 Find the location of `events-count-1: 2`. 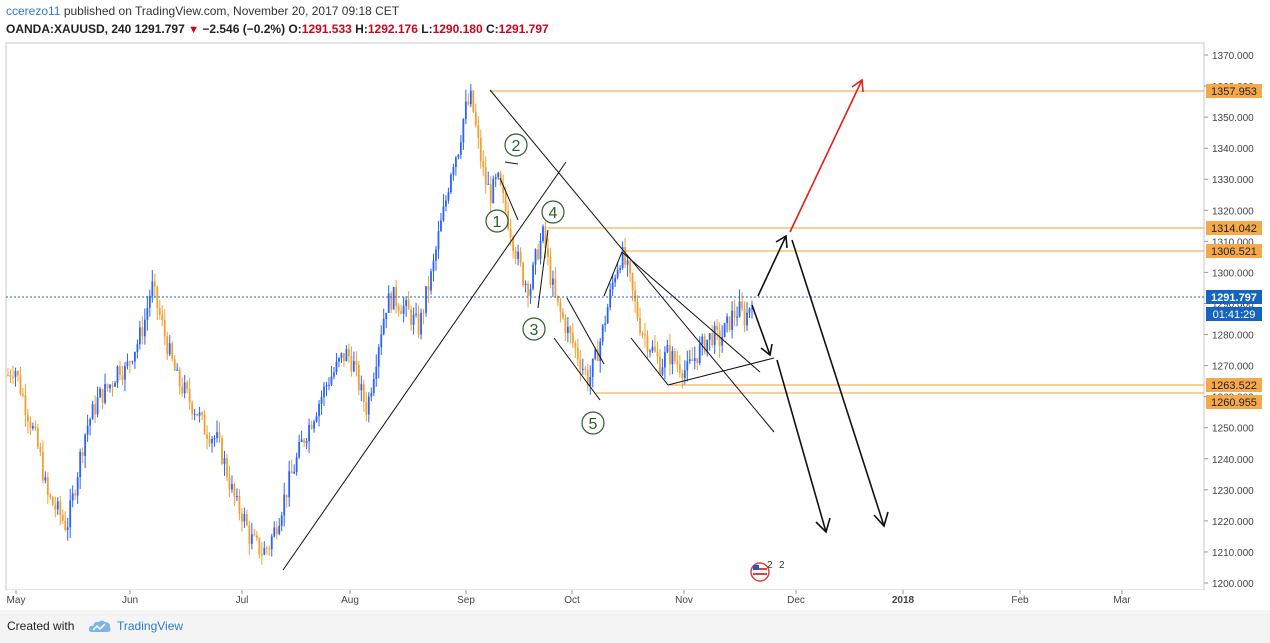

events-count-1: 2 is located at coordinates (770, 565).